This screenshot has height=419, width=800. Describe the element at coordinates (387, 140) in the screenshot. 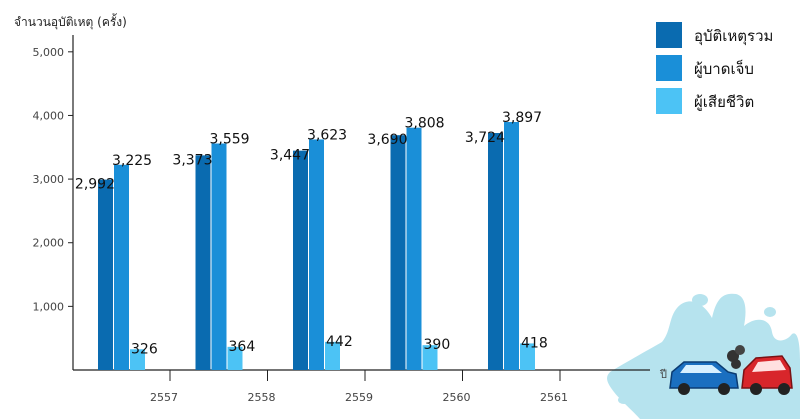

I see `data-label: 3,690` at that location.